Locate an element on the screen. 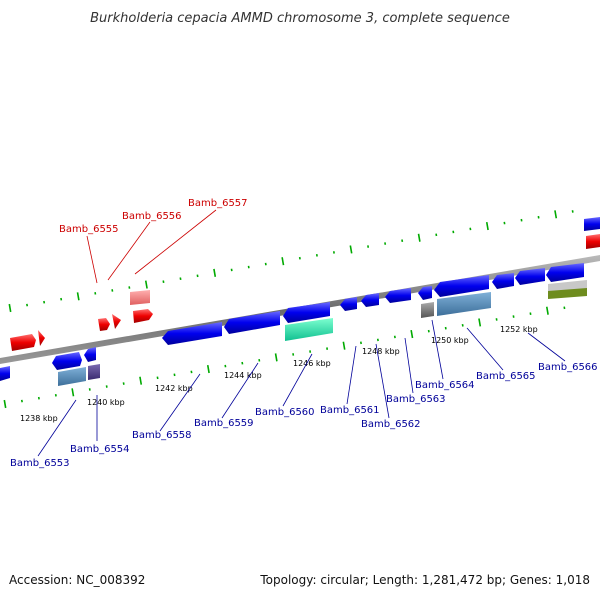 Image resolution: width=600 pixels, height=600 pixels. gene-label: Bamb_6566 is located at coordinates (568, 367).